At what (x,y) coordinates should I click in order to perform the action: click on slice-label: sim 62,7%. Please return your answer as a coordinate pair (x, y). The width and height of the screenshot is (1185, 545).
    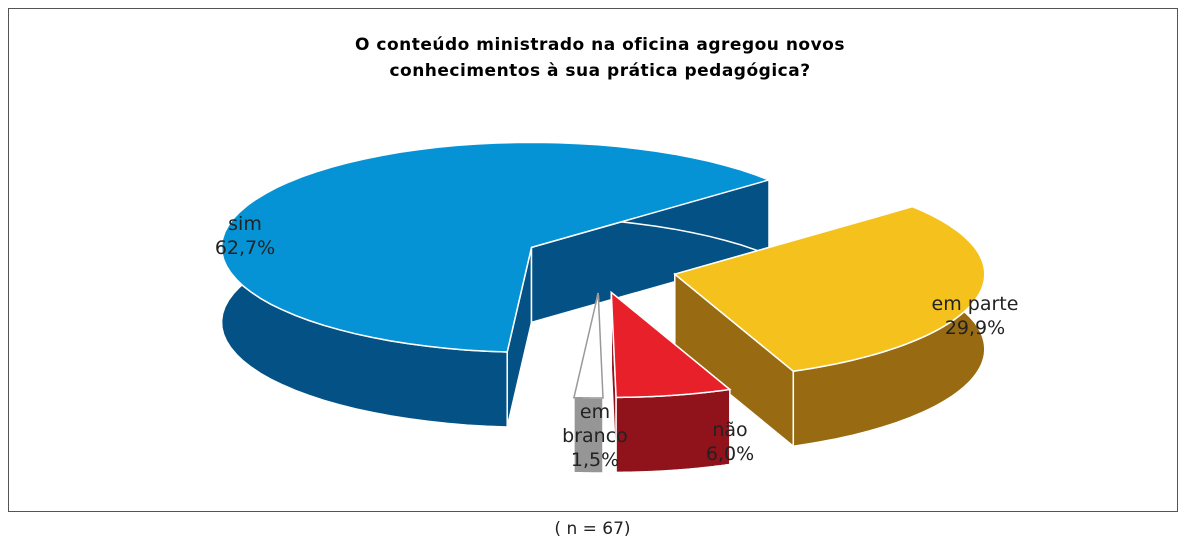
    Looking at the image, I should click on (245, 236).